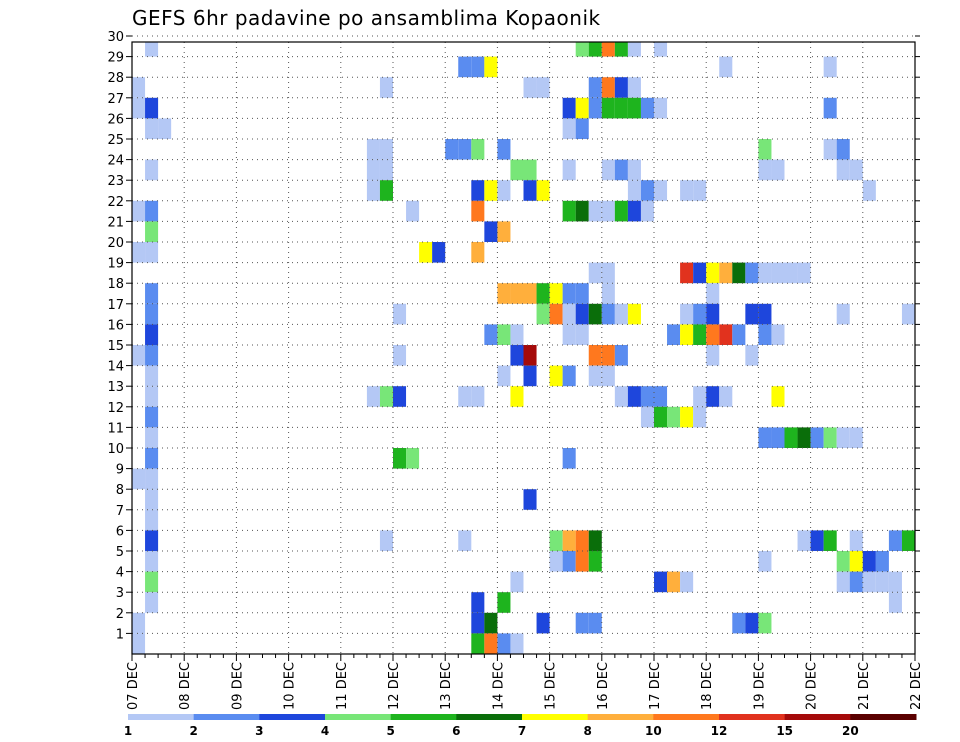  I want to click on y-tick-label: 8, so click(120, 490).